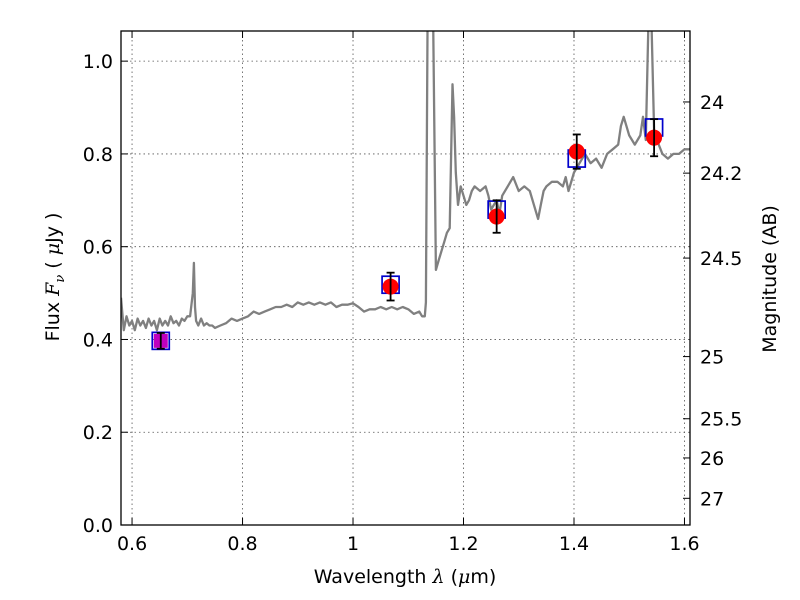 This screenshot has width=800, height=600. I want to click on x-tick-label: 1, so click(353, 544).